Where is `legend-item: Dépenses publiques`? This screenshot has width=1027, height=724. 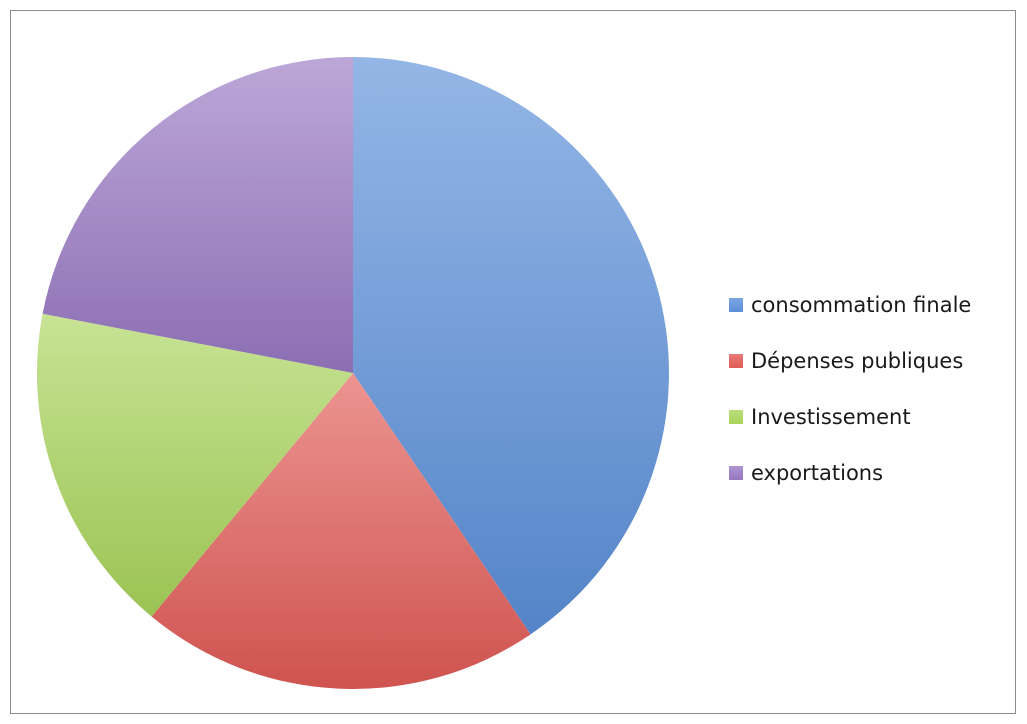
legend-item: Dépenses publiques is located at coordinates (850, 361).